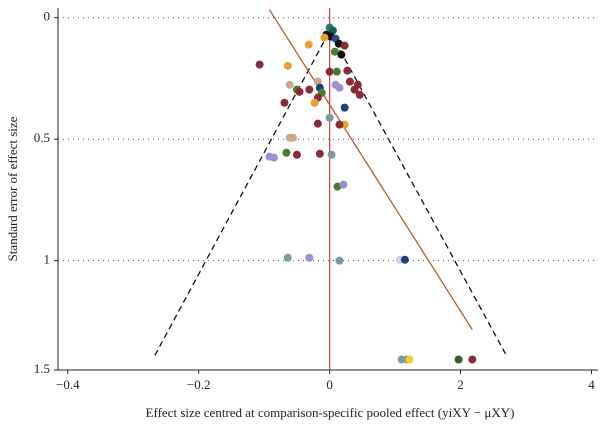  Describe the element at coordinates (591, 384) in the screenshot. I see `x-tick-label: 4` at that location.